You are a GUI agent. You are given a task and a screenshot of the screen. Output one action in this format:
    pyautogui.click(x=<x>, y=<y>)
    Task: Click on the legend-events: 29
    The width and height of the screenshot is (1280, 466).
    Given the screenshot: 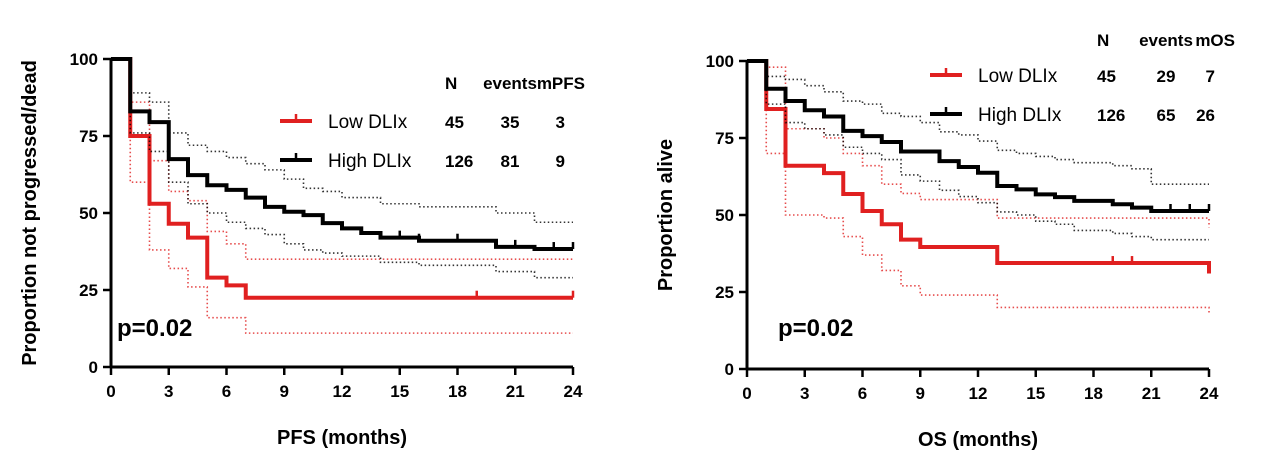 What is the action you would take?
    pyautogui.click(x=1166, y=76)
    